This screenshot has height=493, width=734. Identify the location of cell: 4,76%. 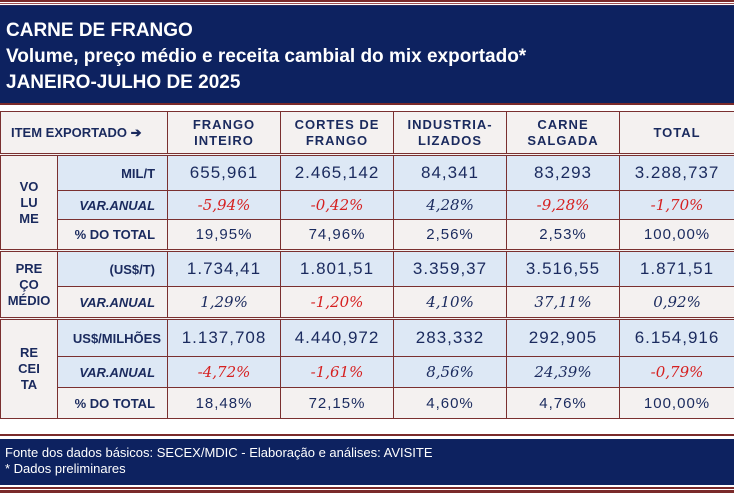
(563, 403).